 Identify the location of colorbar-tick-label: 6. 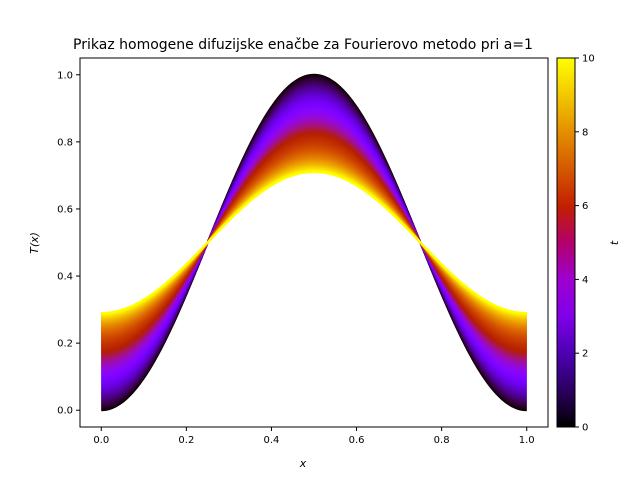
(585, 206).